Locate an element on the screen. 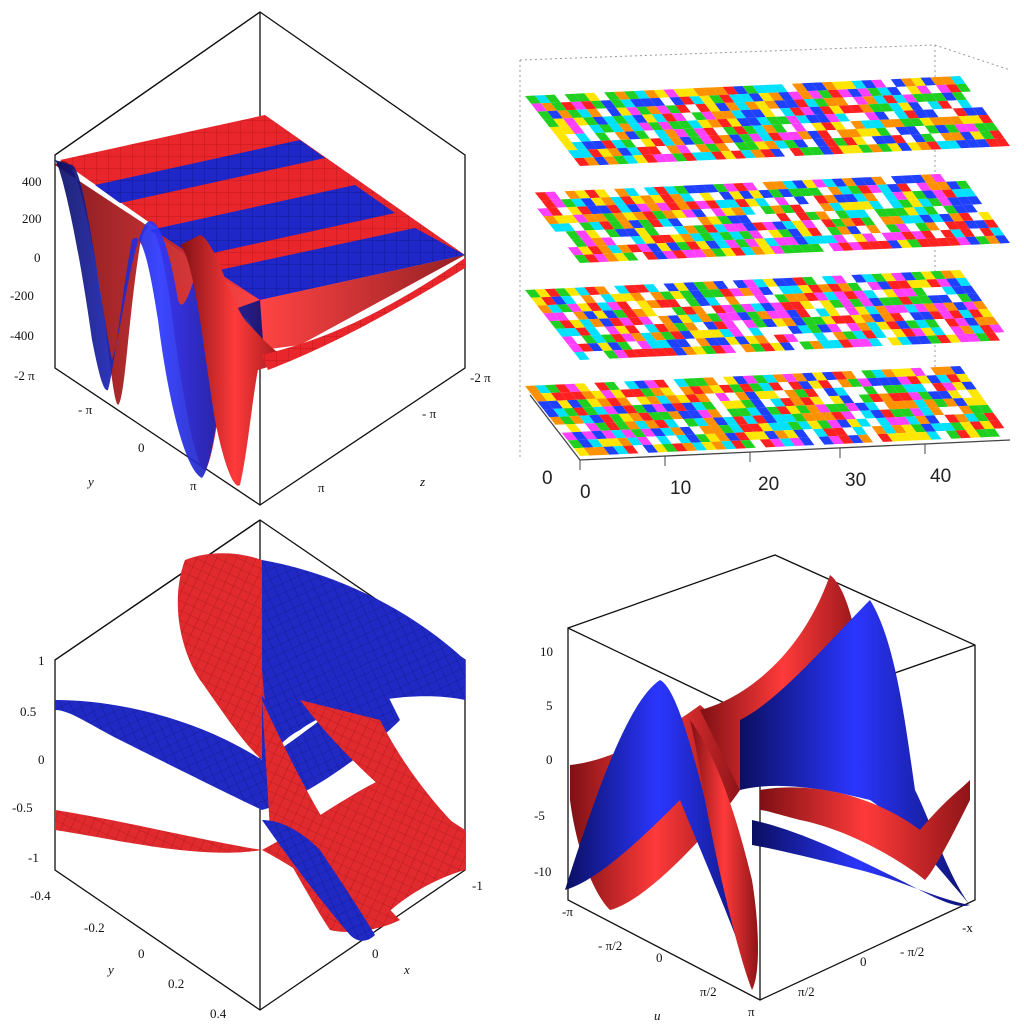  br-y-tick: π is located at coordinates (751, 1011).